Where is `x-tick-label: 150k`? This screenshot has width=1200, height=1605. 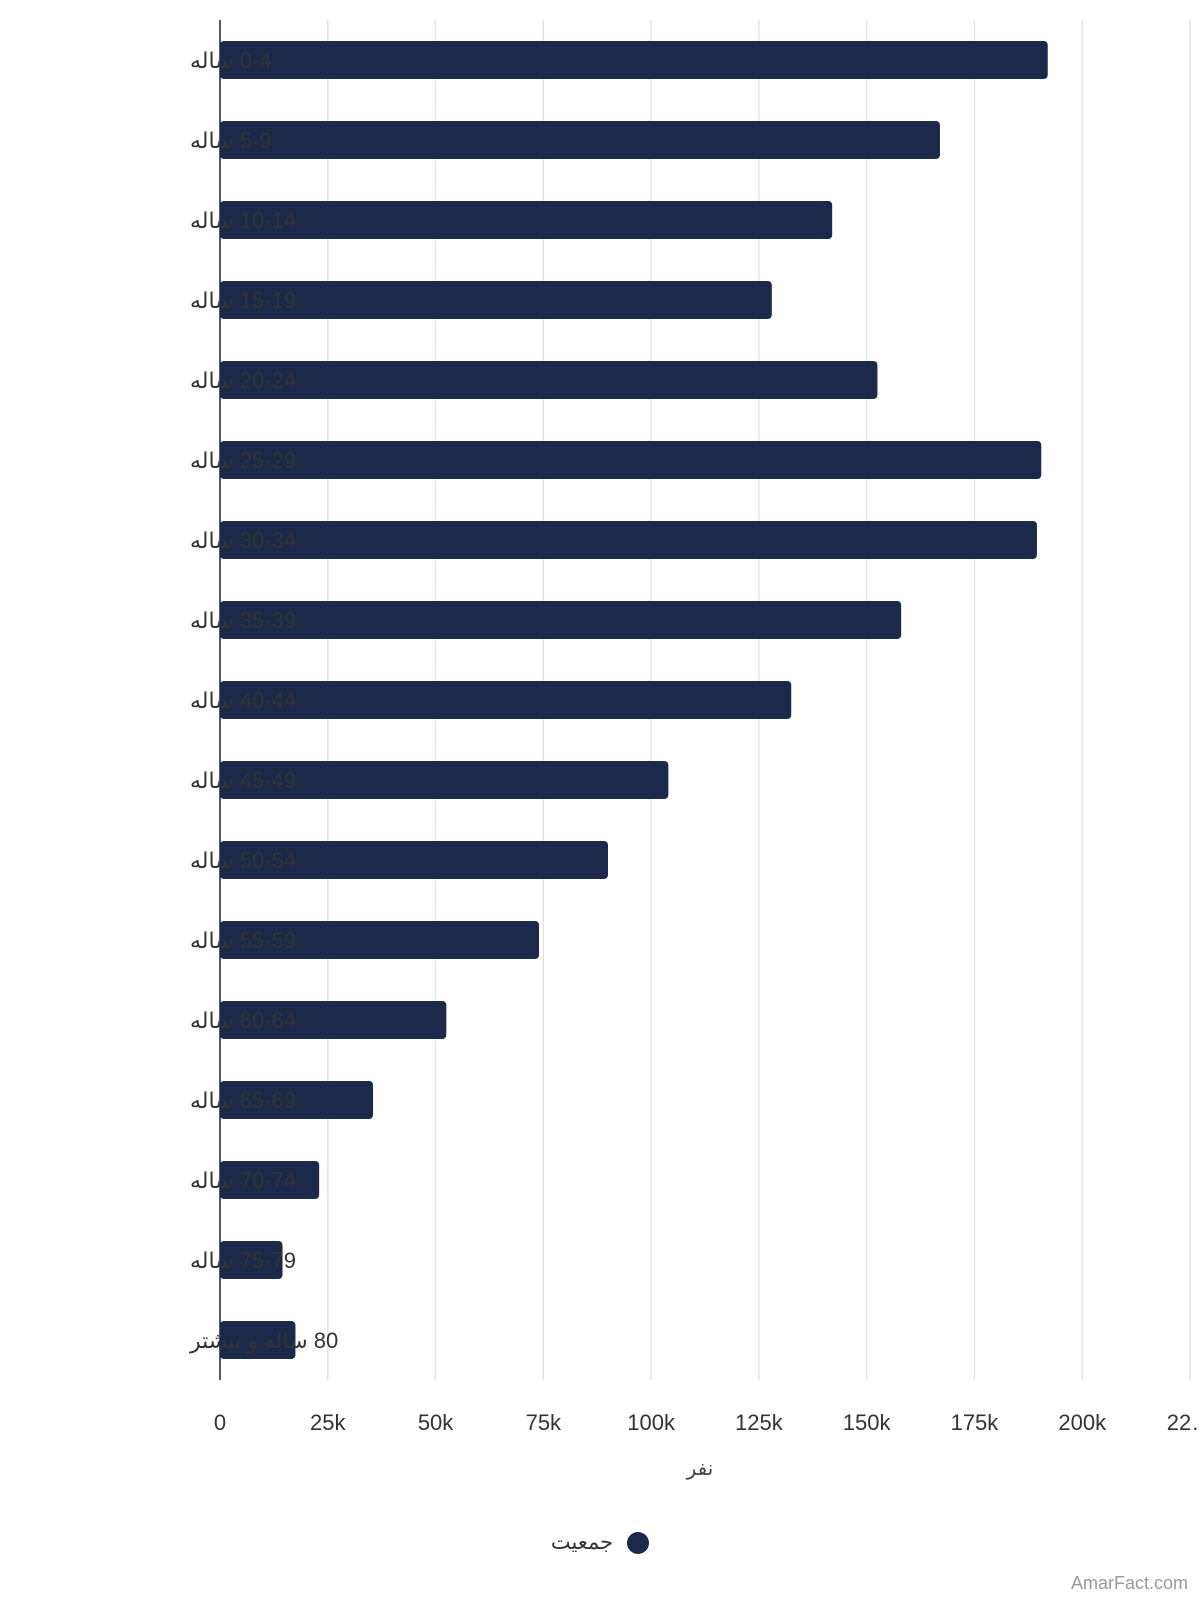 x-tick-label: 150k is located at coordinates (867, 1422).